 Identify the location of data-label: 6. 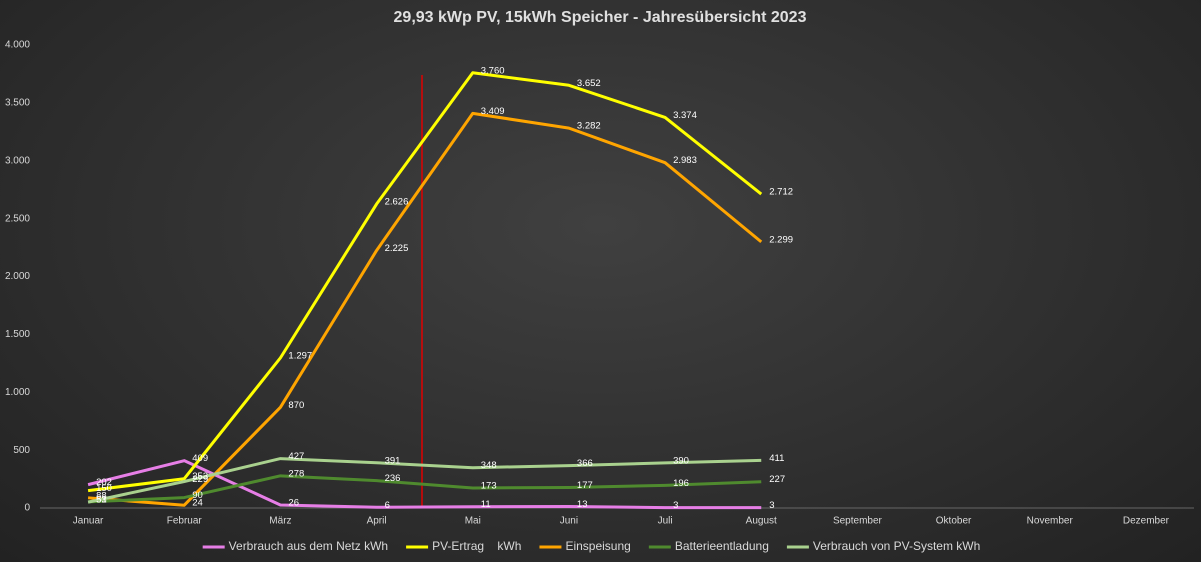
(387, 505).